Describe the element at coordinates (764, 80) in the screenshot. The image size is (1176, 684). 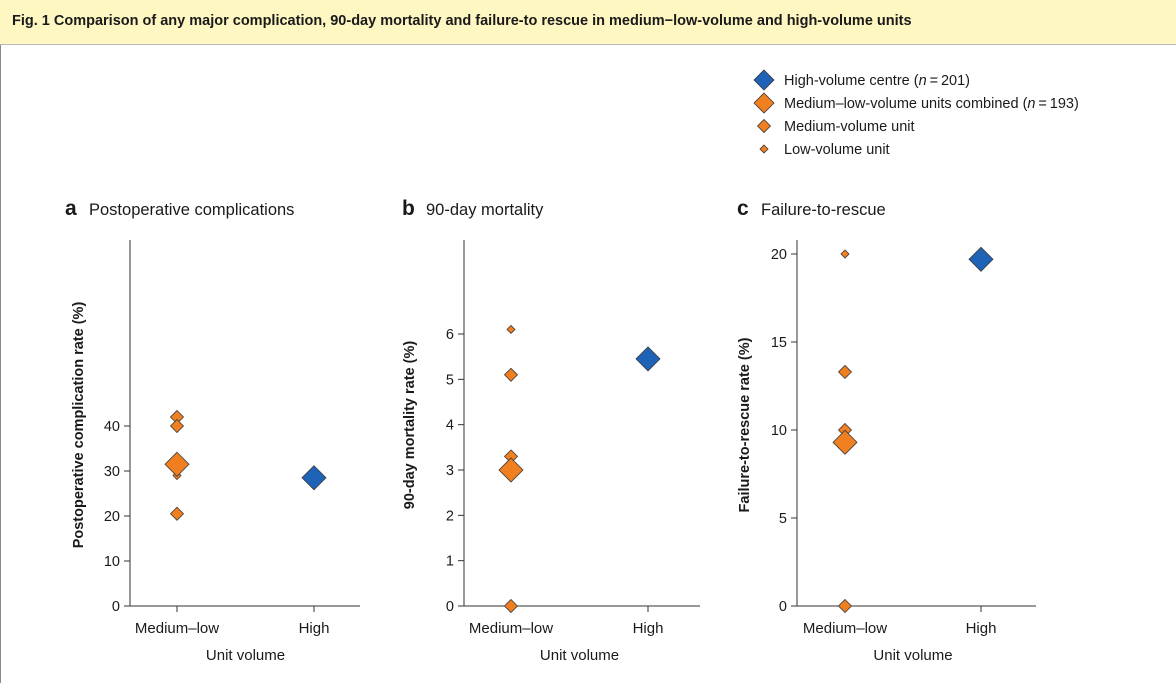
I see `legend-marker-high_combined` at that location.